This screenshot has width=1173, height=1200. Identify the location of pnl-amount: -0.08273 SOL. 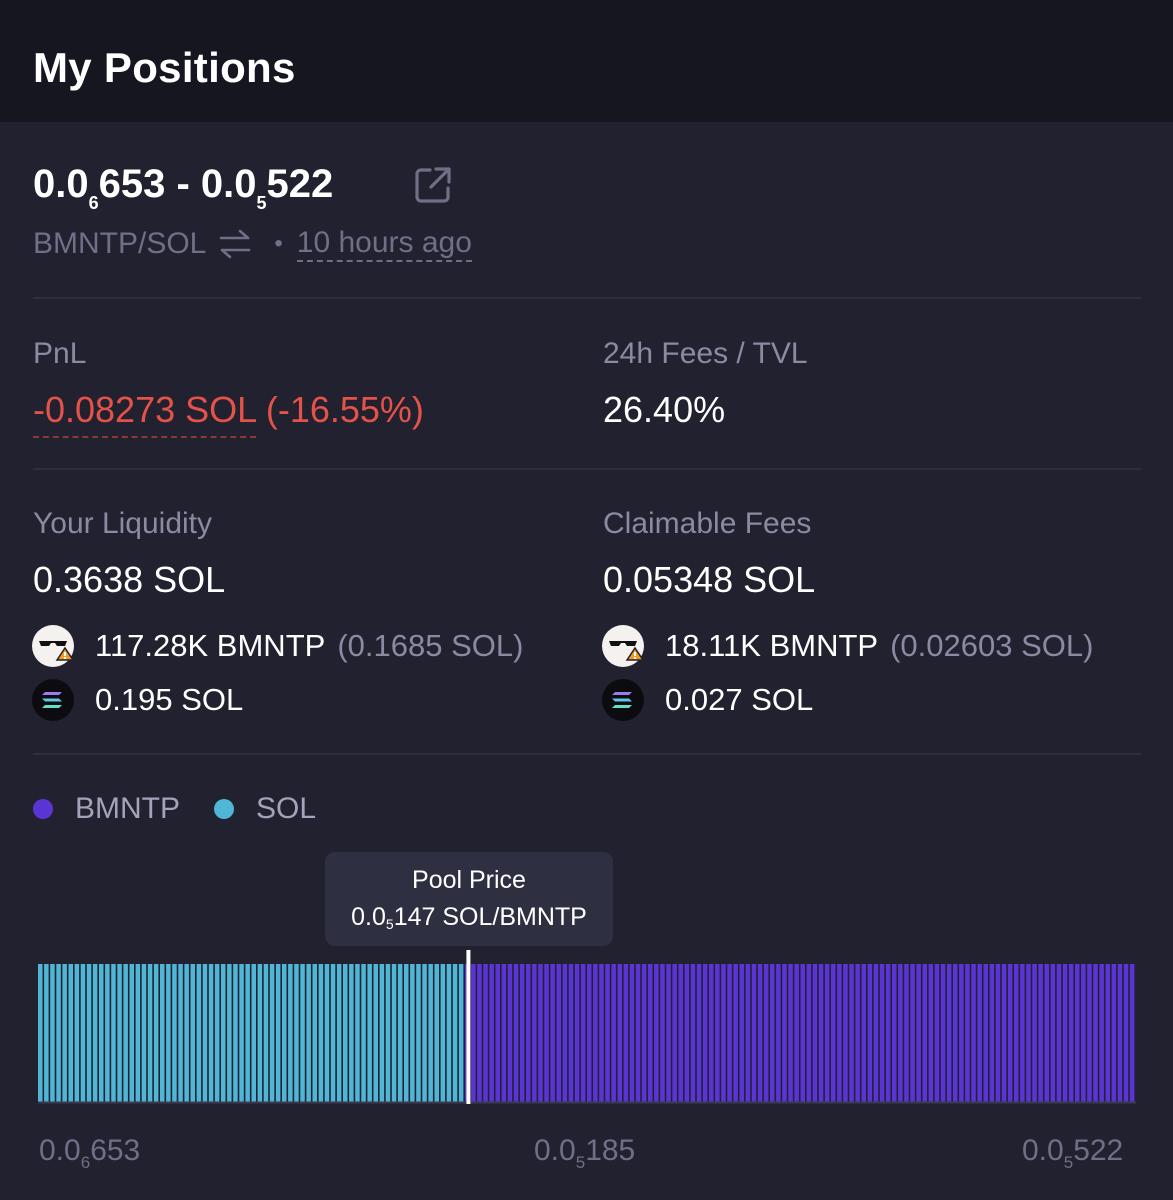
(144, 413).